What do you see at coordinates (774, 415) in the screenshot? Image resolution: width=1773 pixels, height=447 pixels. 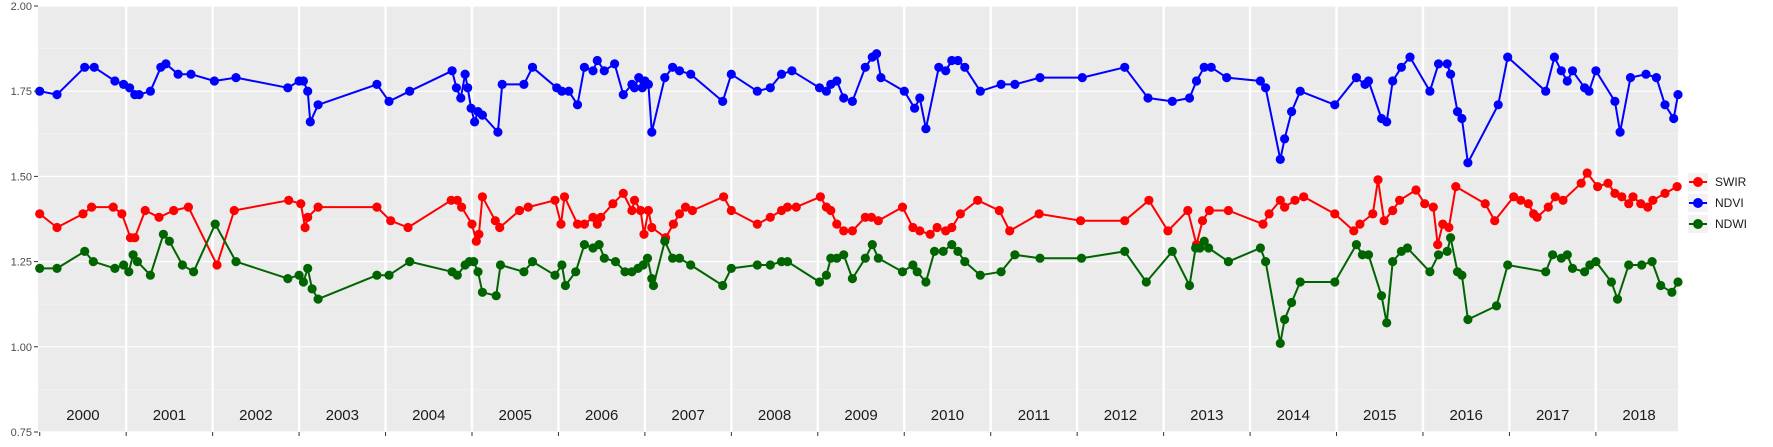 I see `year-label: 2008` at bounding box center [774, 415].